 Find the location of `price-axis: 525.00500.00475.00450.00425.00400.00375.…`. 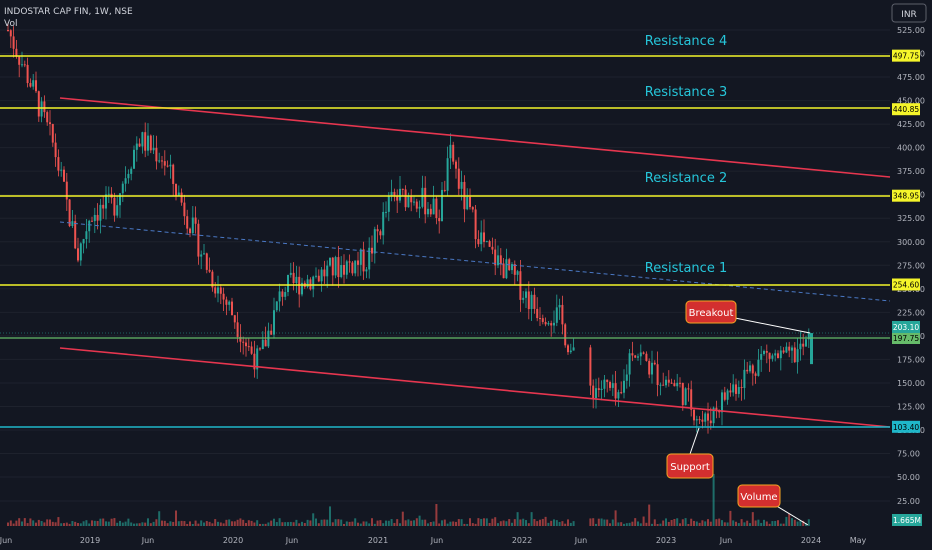

price-axis: 525.00500.00475.00450.00425.00400.00375.… is located at coordinates (908, 276).